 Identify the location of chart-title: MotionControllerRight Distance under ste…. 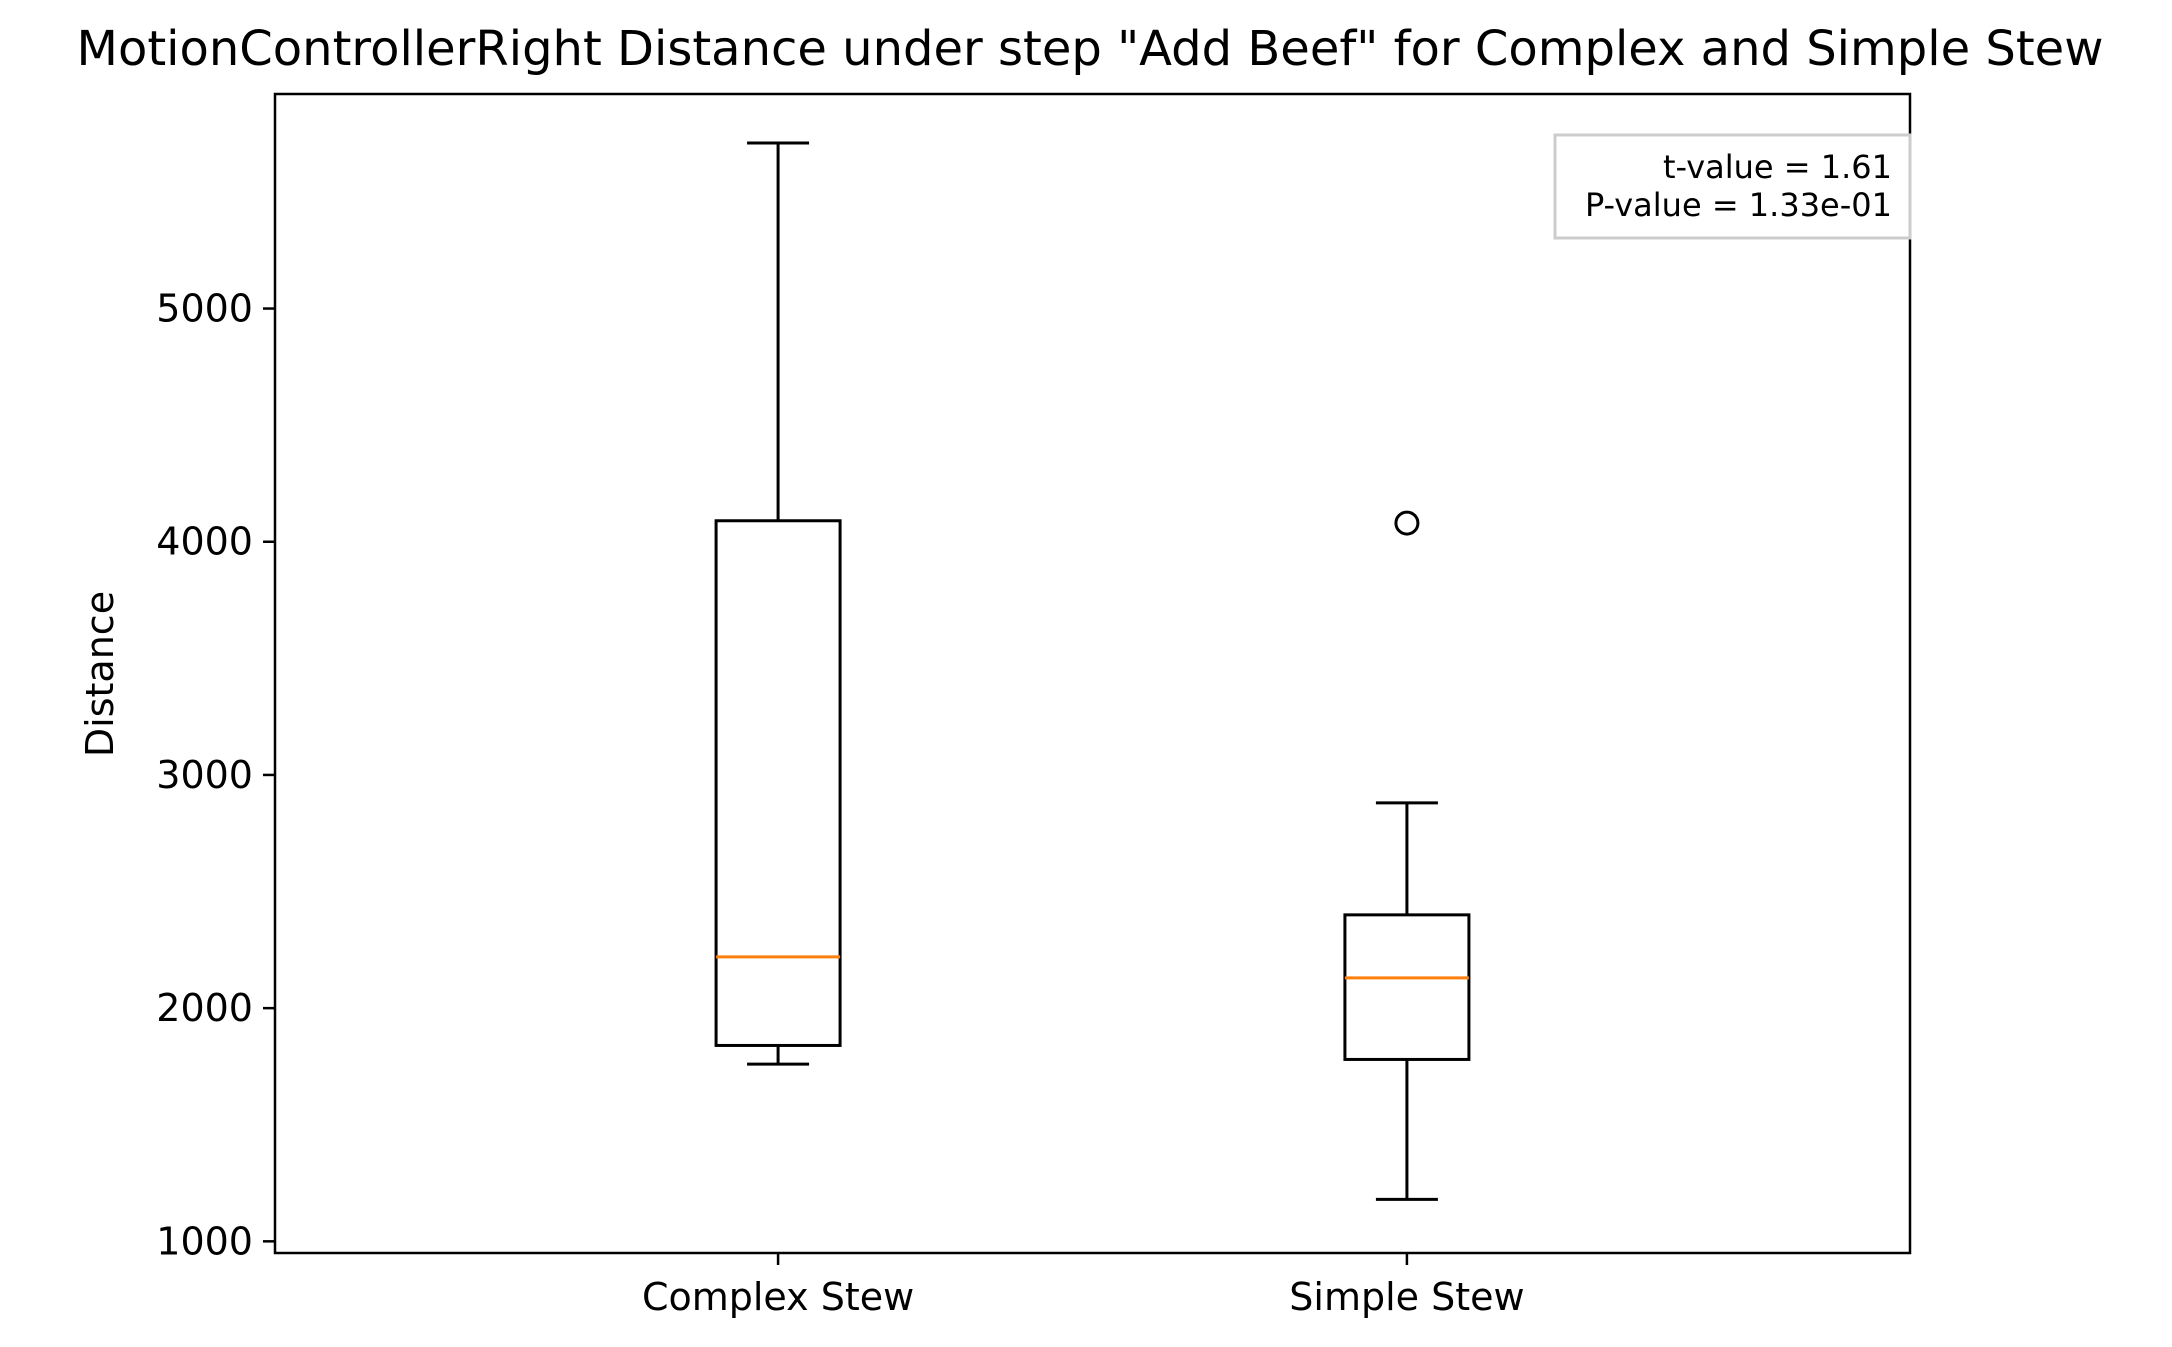
(1090, 49).